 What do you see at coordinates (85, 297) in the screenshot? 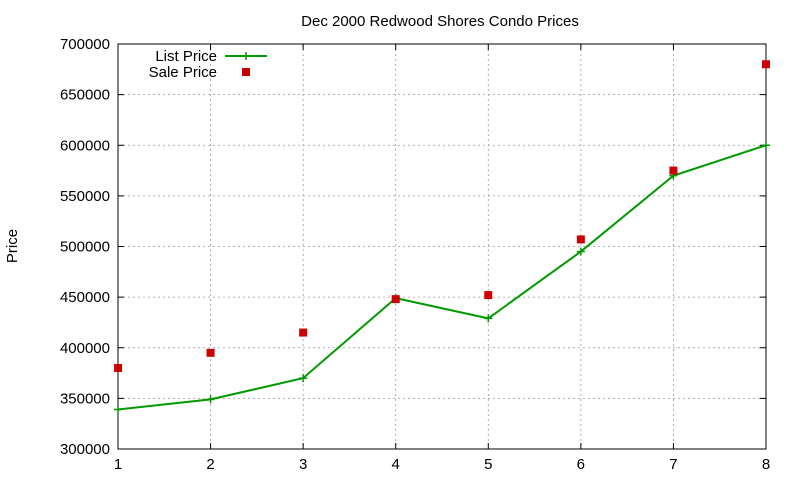
I see `y-tick-label: 450000` at bounding box center [85, 297].